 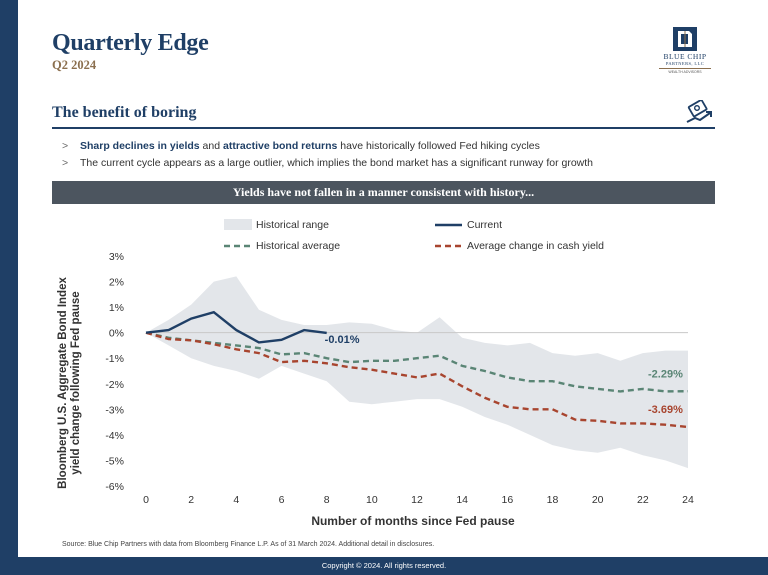 I want to click on logo-name-line1: BLUE CHIP, so click(x=685, y=56).